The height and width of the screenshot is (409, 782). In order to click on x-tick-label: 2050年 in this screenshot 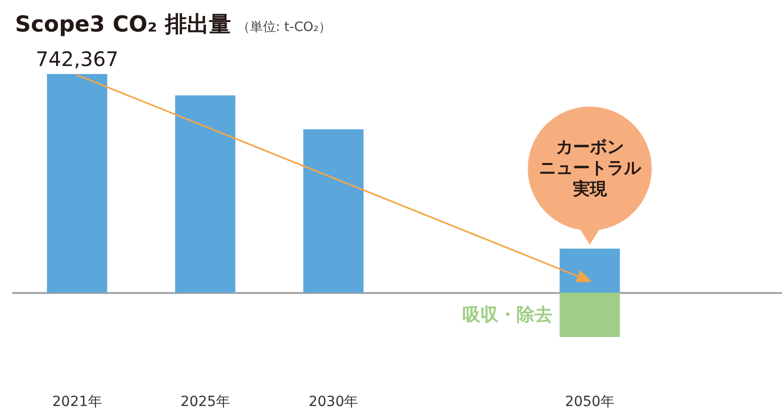, I will do `click(589, 401)`.